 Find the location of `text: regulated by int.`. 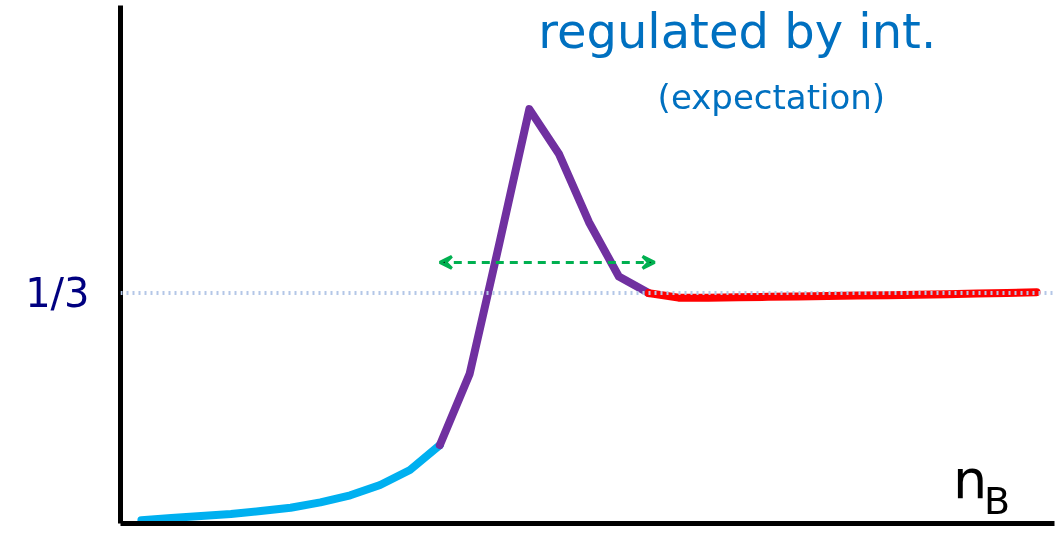

text: regulated by int. is located at coordinates (737, 31).